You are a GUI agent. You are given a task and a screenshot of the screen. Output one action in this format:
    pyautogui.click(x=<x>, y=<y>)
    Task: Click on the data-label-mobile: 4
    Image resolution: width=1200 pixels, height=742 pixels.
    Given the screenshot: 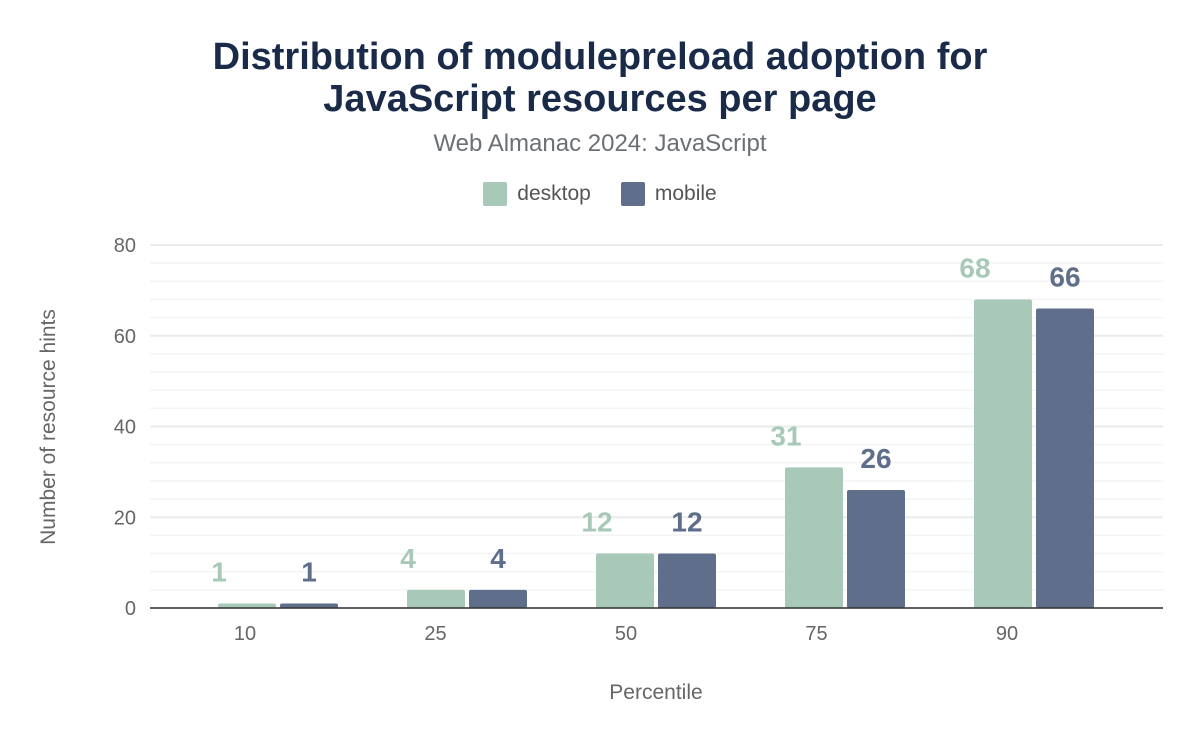 What is the action you would take?
    pyautogui.click(x=498, y=558)
    